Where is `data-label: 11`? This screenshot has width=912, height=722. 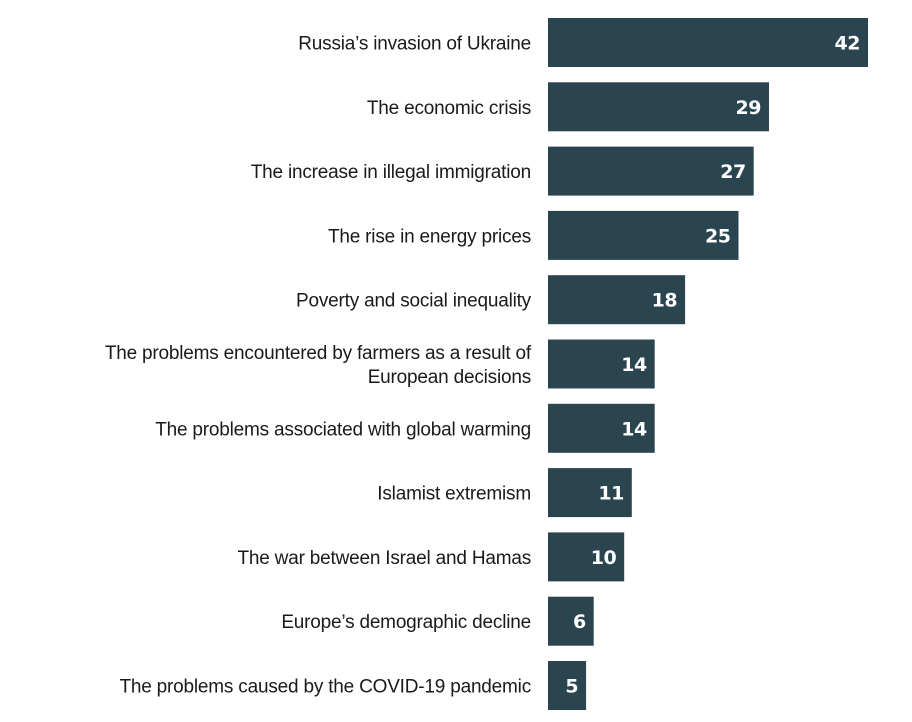 data-label: 11 is located at coordinates (610, 494).